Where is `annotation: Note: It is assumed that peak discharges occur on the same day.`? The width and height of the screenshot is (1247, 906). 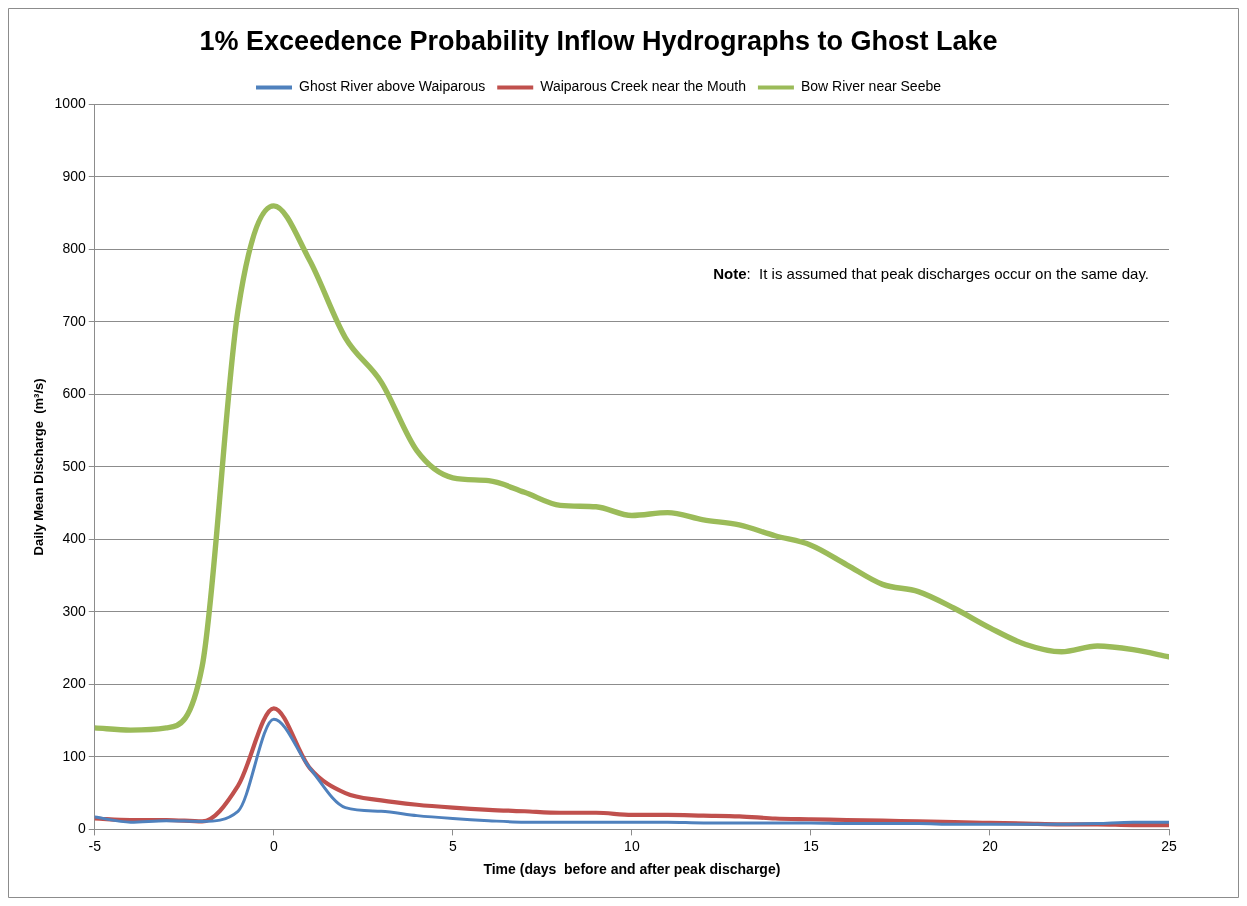
annotation: Note: It is assumed that peak discharges occur on the same day. is located at coordinates (931, 273).